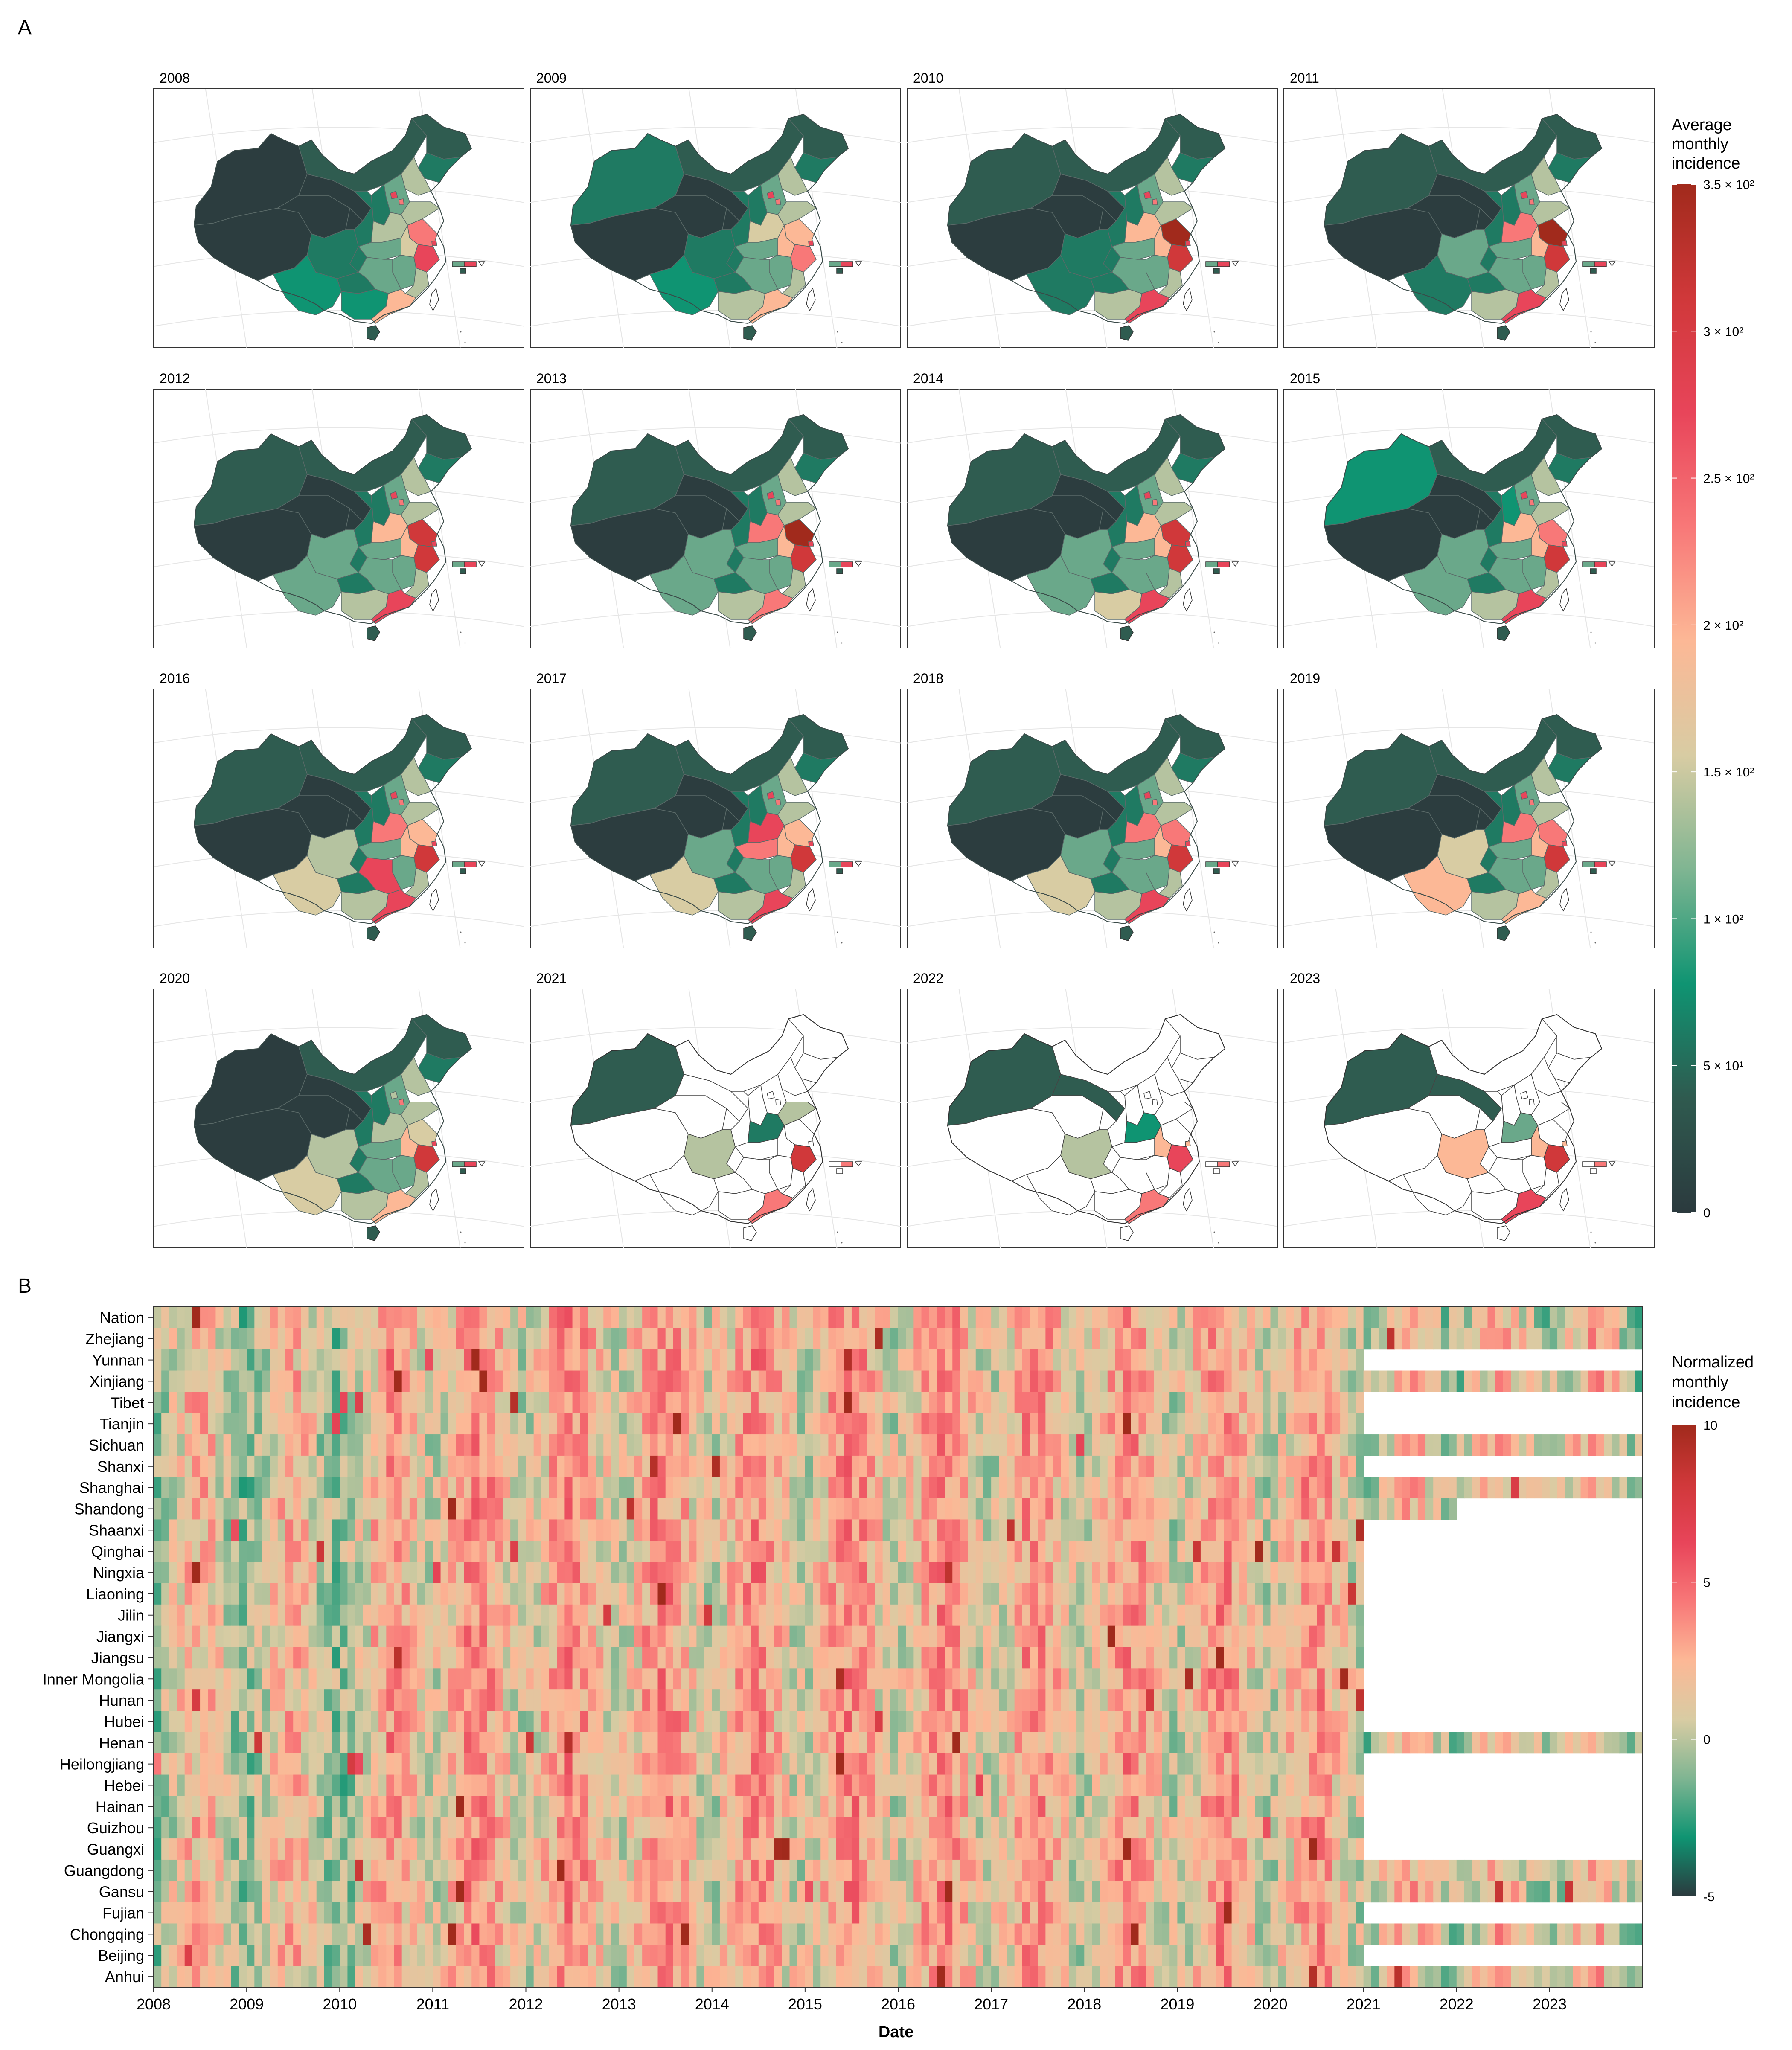 This screenshot has height=2050, width=1792. I want to click on province-tianjin, so click(401, 502).